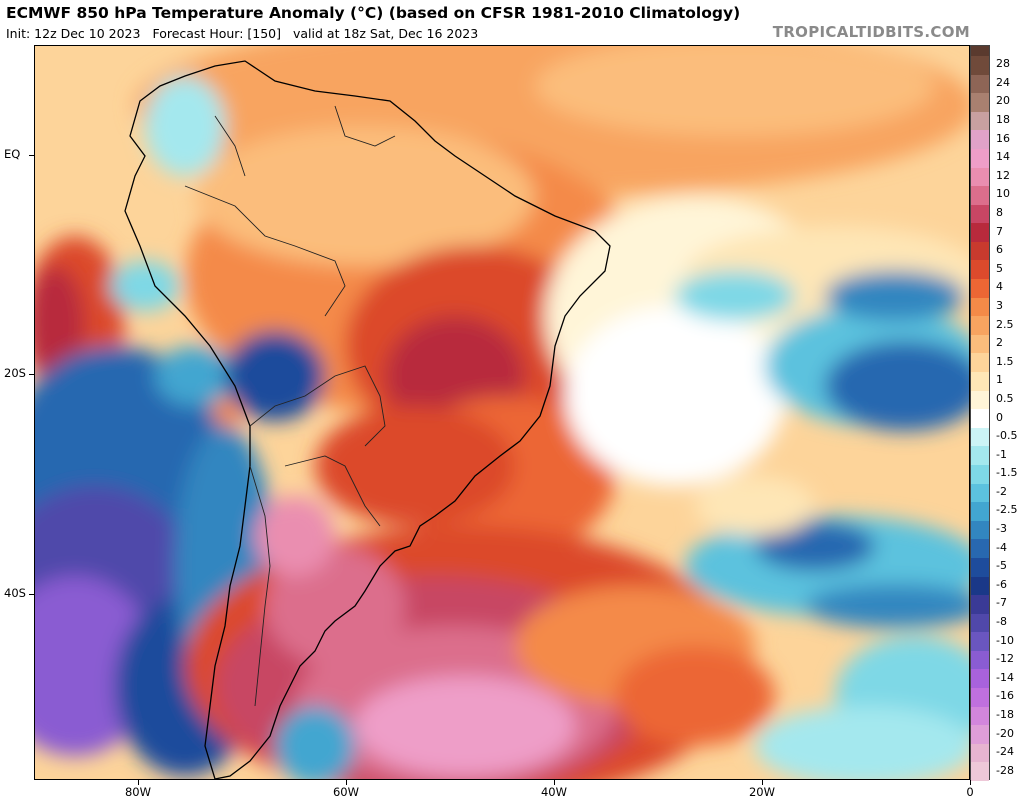  What do you see at coordinates (1005, 640) in the screenshot?
I see `colorbar-label: -10` at bounding box center [1005, 640].